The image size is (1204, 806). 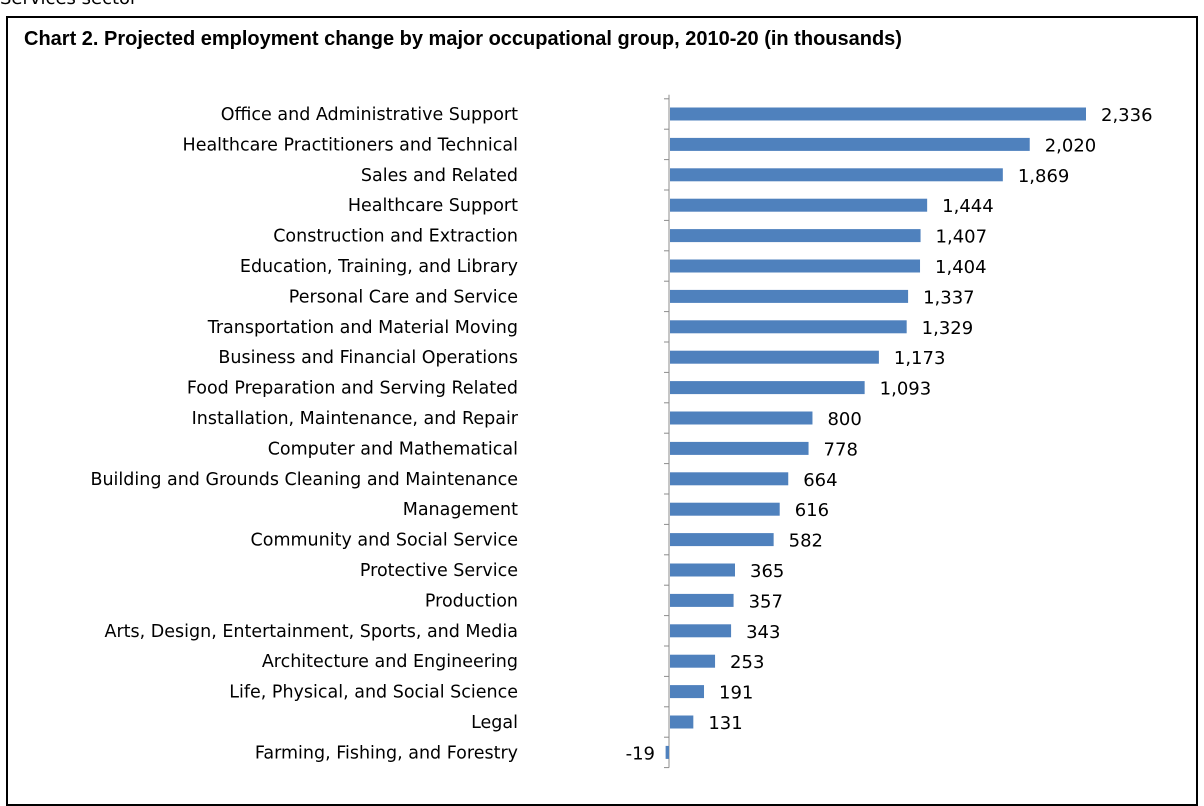 What do you see at coordinates (640, 753) in the screenshot?
I see `value-label: -19` at bounding box center [640, 753].